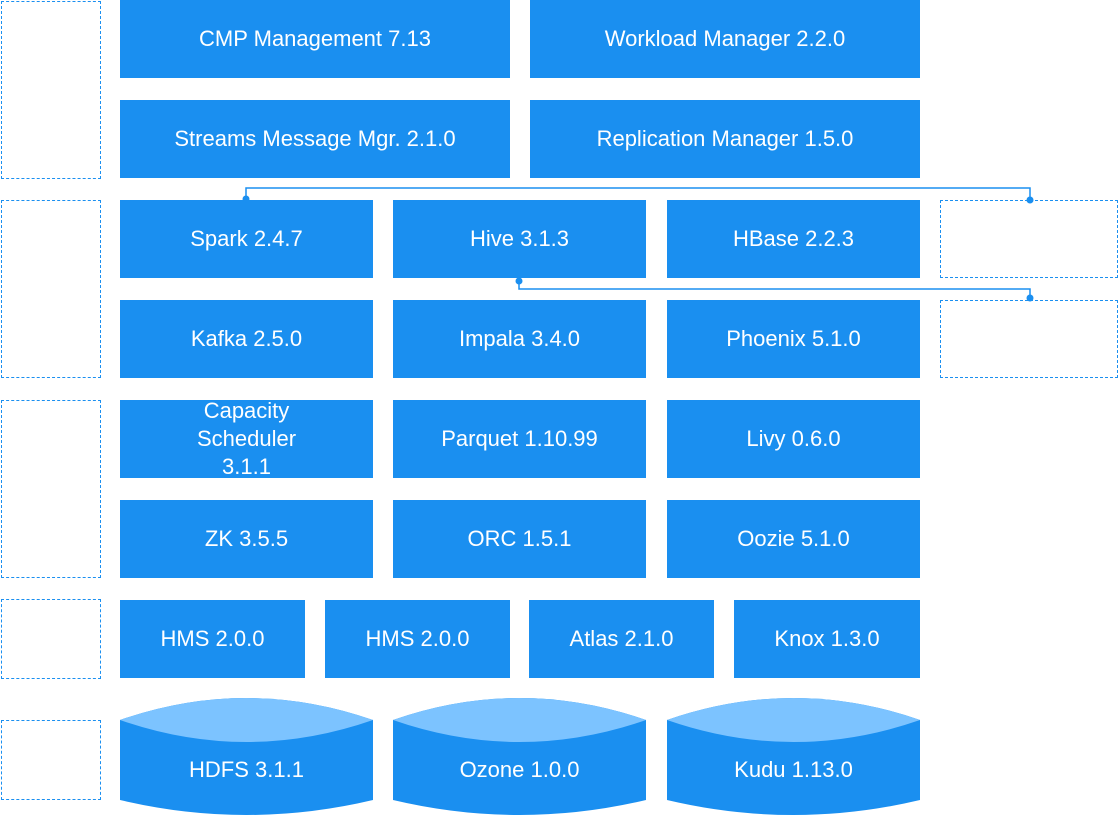 This screenshot has height=820, width=1119. Describe the element at coordinates (212, 639) in the screenshot. I see `hms-box-1: HMS 2.0.0` at that location.